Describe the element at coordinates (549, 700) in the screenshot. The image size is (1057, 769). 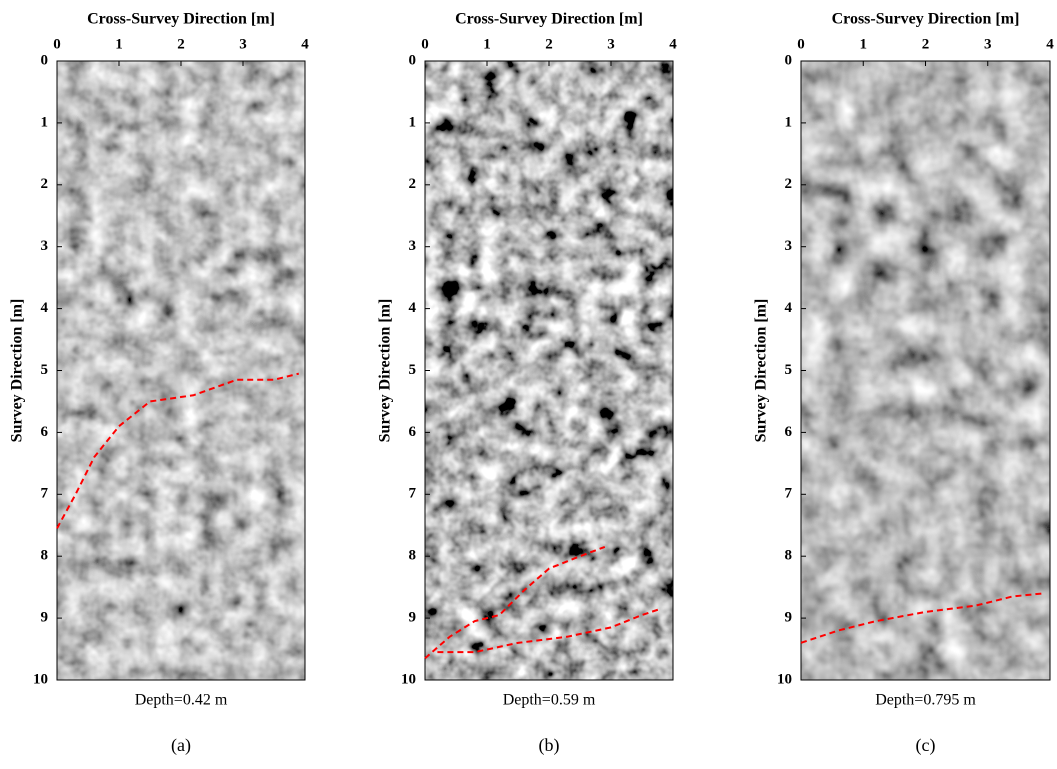
I see `depth-label: Depth=0.59 m` at that location.